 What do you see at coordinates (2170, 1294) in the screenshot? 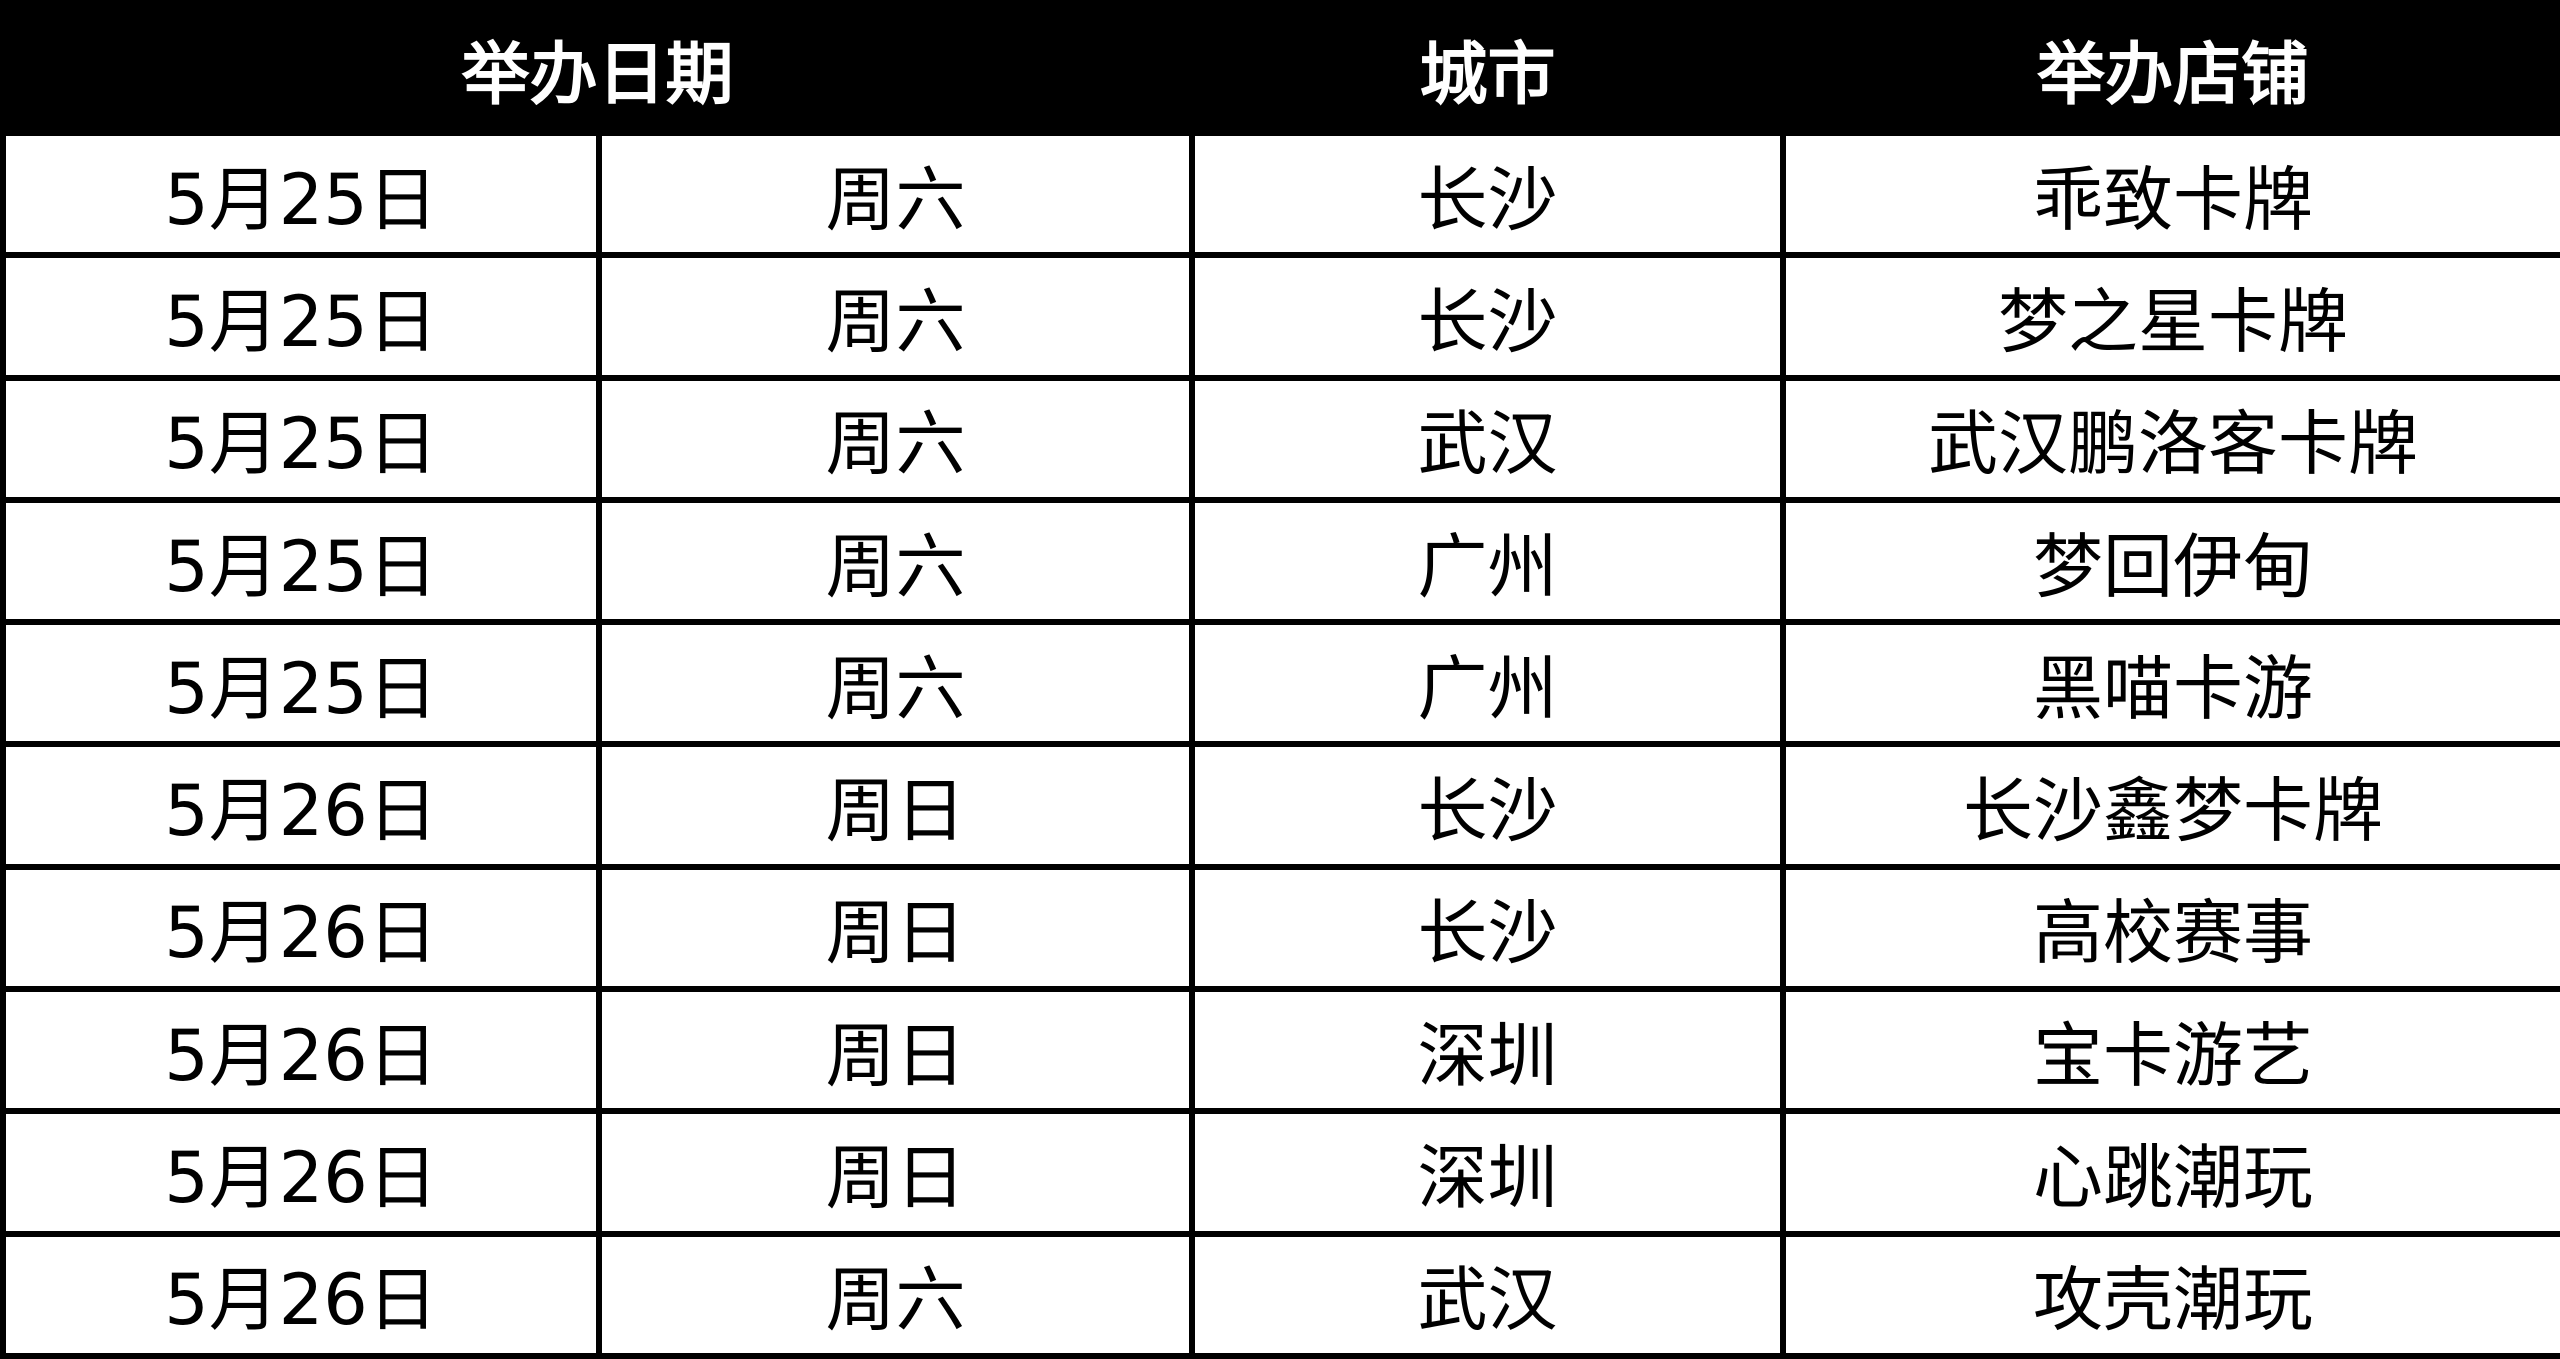
I see `cell-store: 攻壳潮玩` at bounding box center [2170, 1294].